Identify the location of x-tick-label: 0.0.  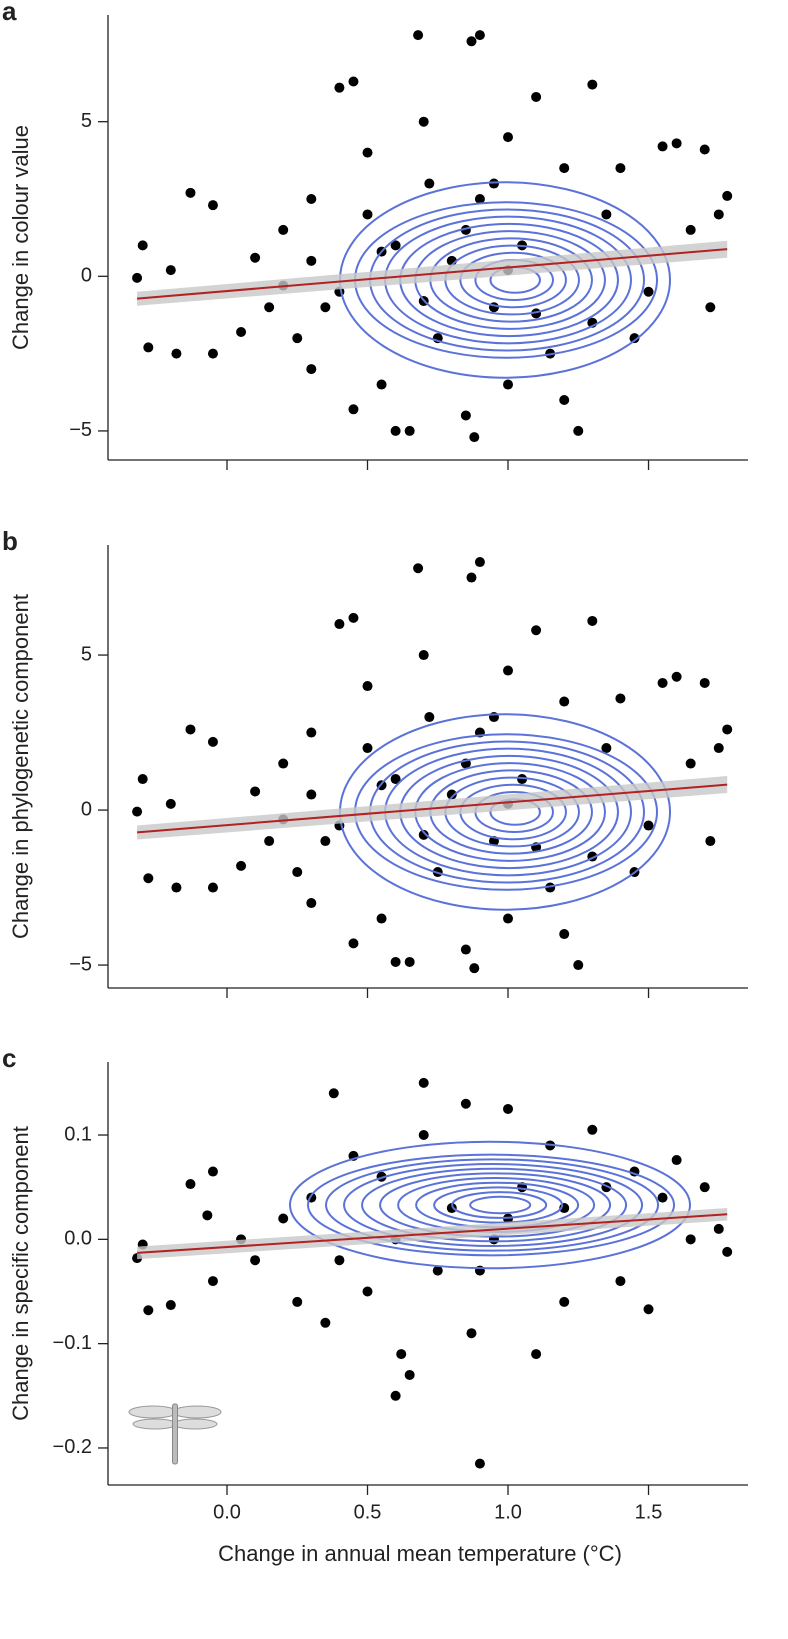
(227, 1512).